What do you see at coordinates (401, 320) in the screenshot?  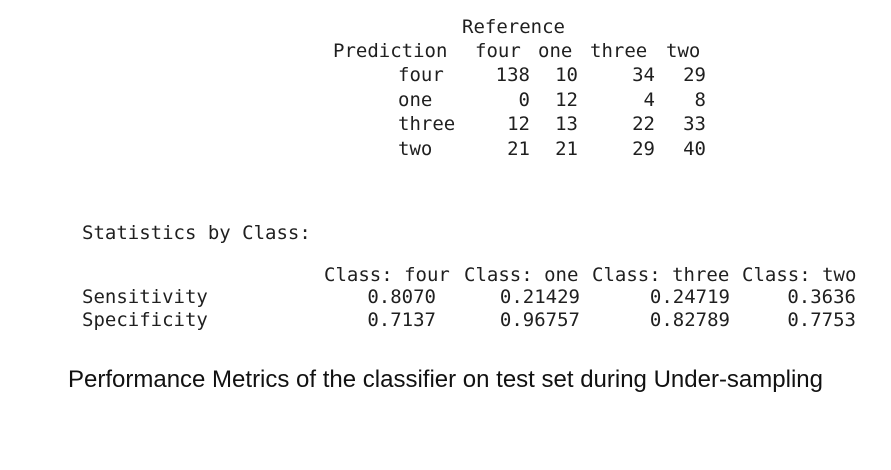 I see `metric-value: 0.7137` at bounding box center [401, 320].